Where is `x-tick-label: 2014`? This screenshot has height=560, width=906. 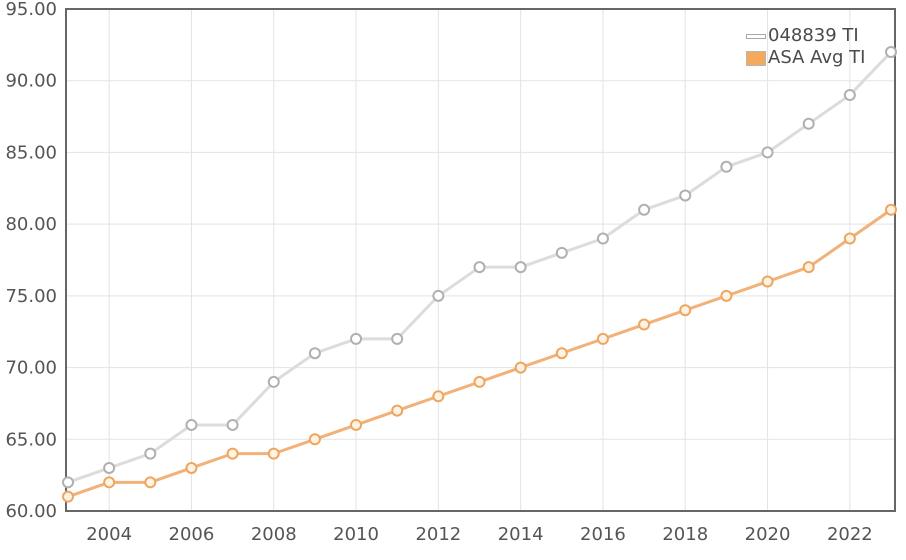
x-tick-label: 2014 is located at coordinates (521, 534).